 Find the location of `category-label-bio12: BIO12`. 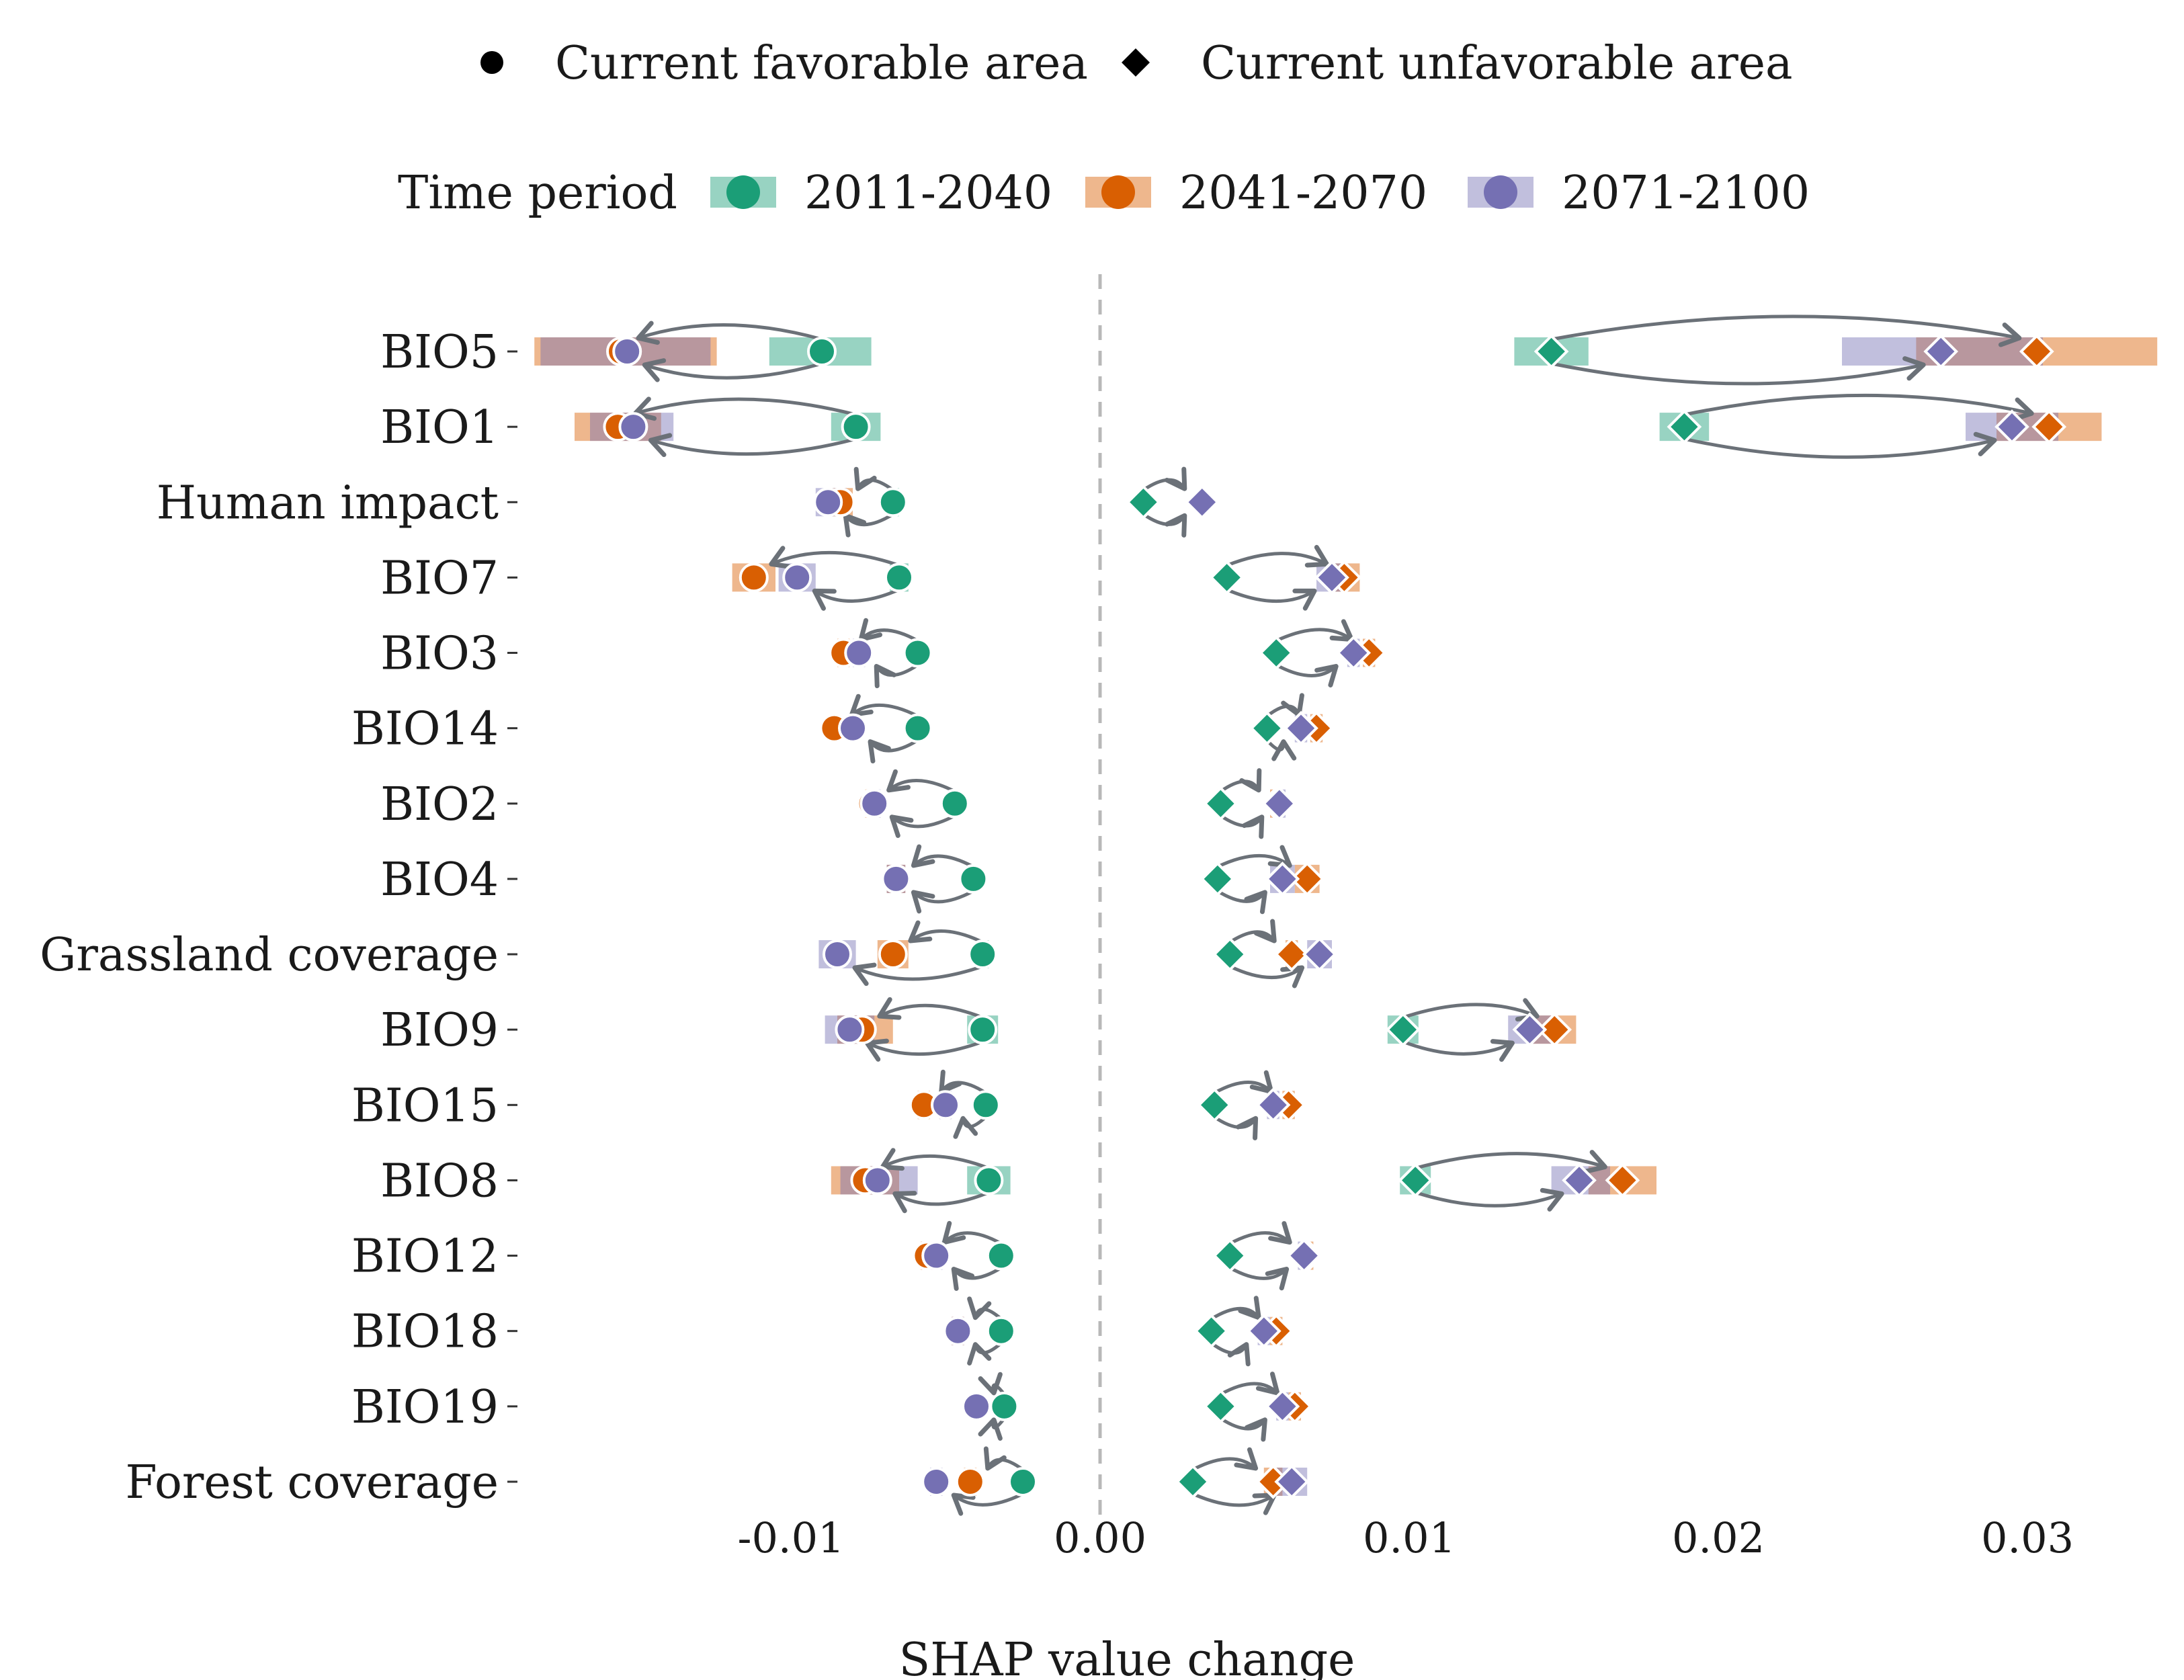

category-label-bio12: BIO12 is located at coordinates (425, 1257).